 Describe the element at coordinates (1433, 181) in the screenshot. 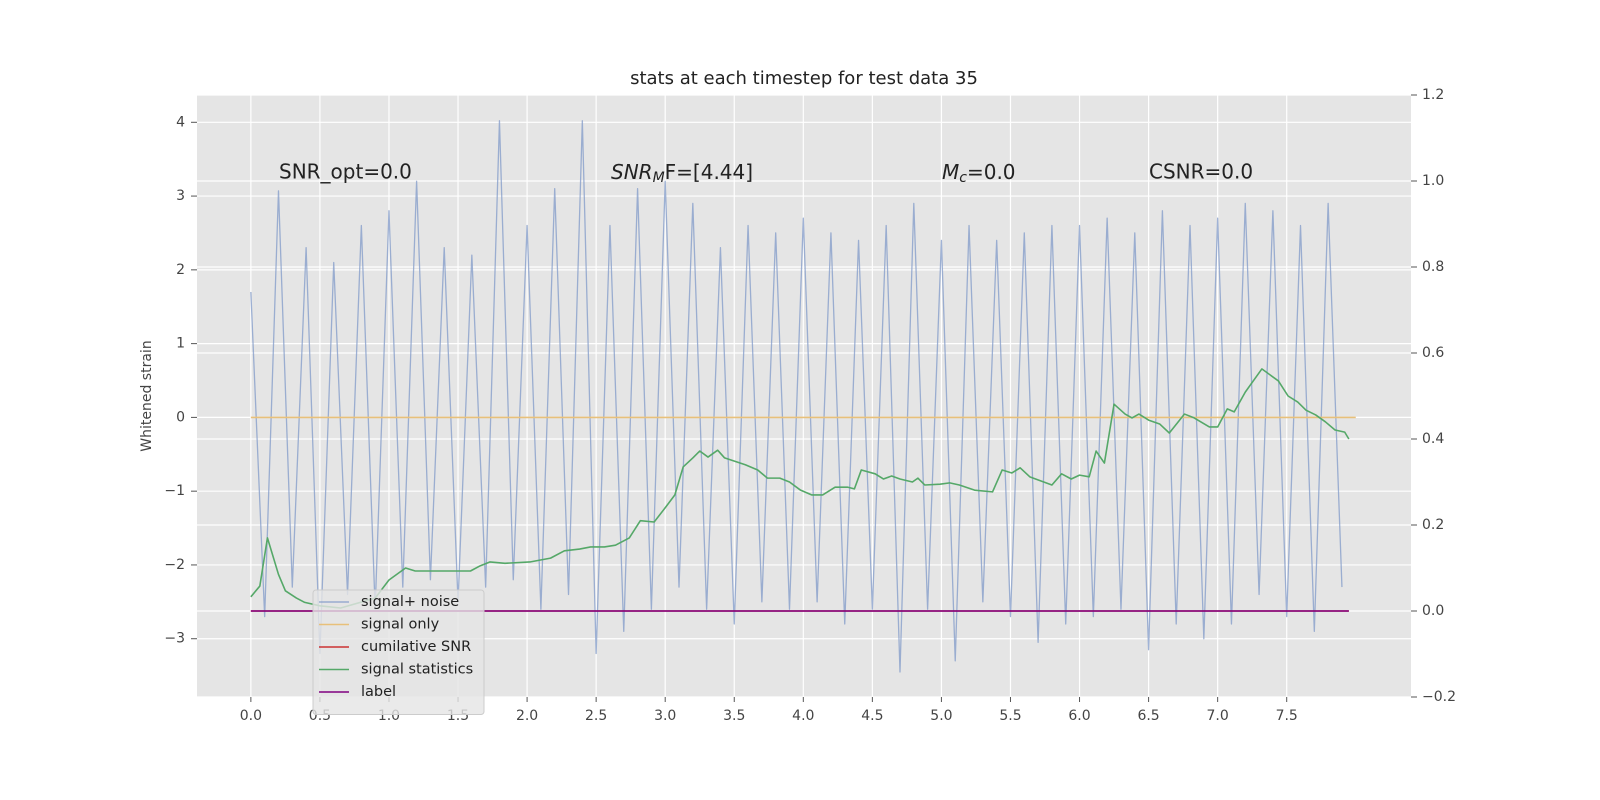

I see `y2-tick-label: 1.0` at that location.